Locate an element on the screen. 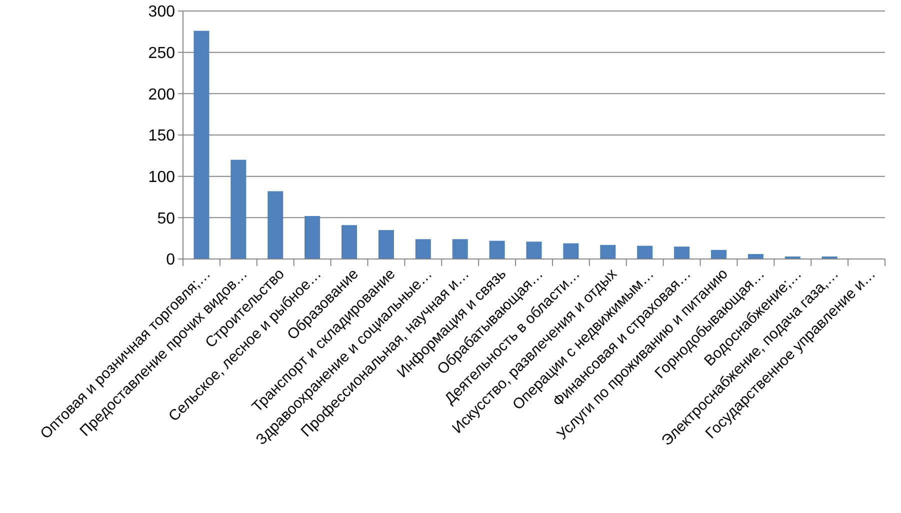  y-tick-label: 0 is located at coordinates (171, 260).